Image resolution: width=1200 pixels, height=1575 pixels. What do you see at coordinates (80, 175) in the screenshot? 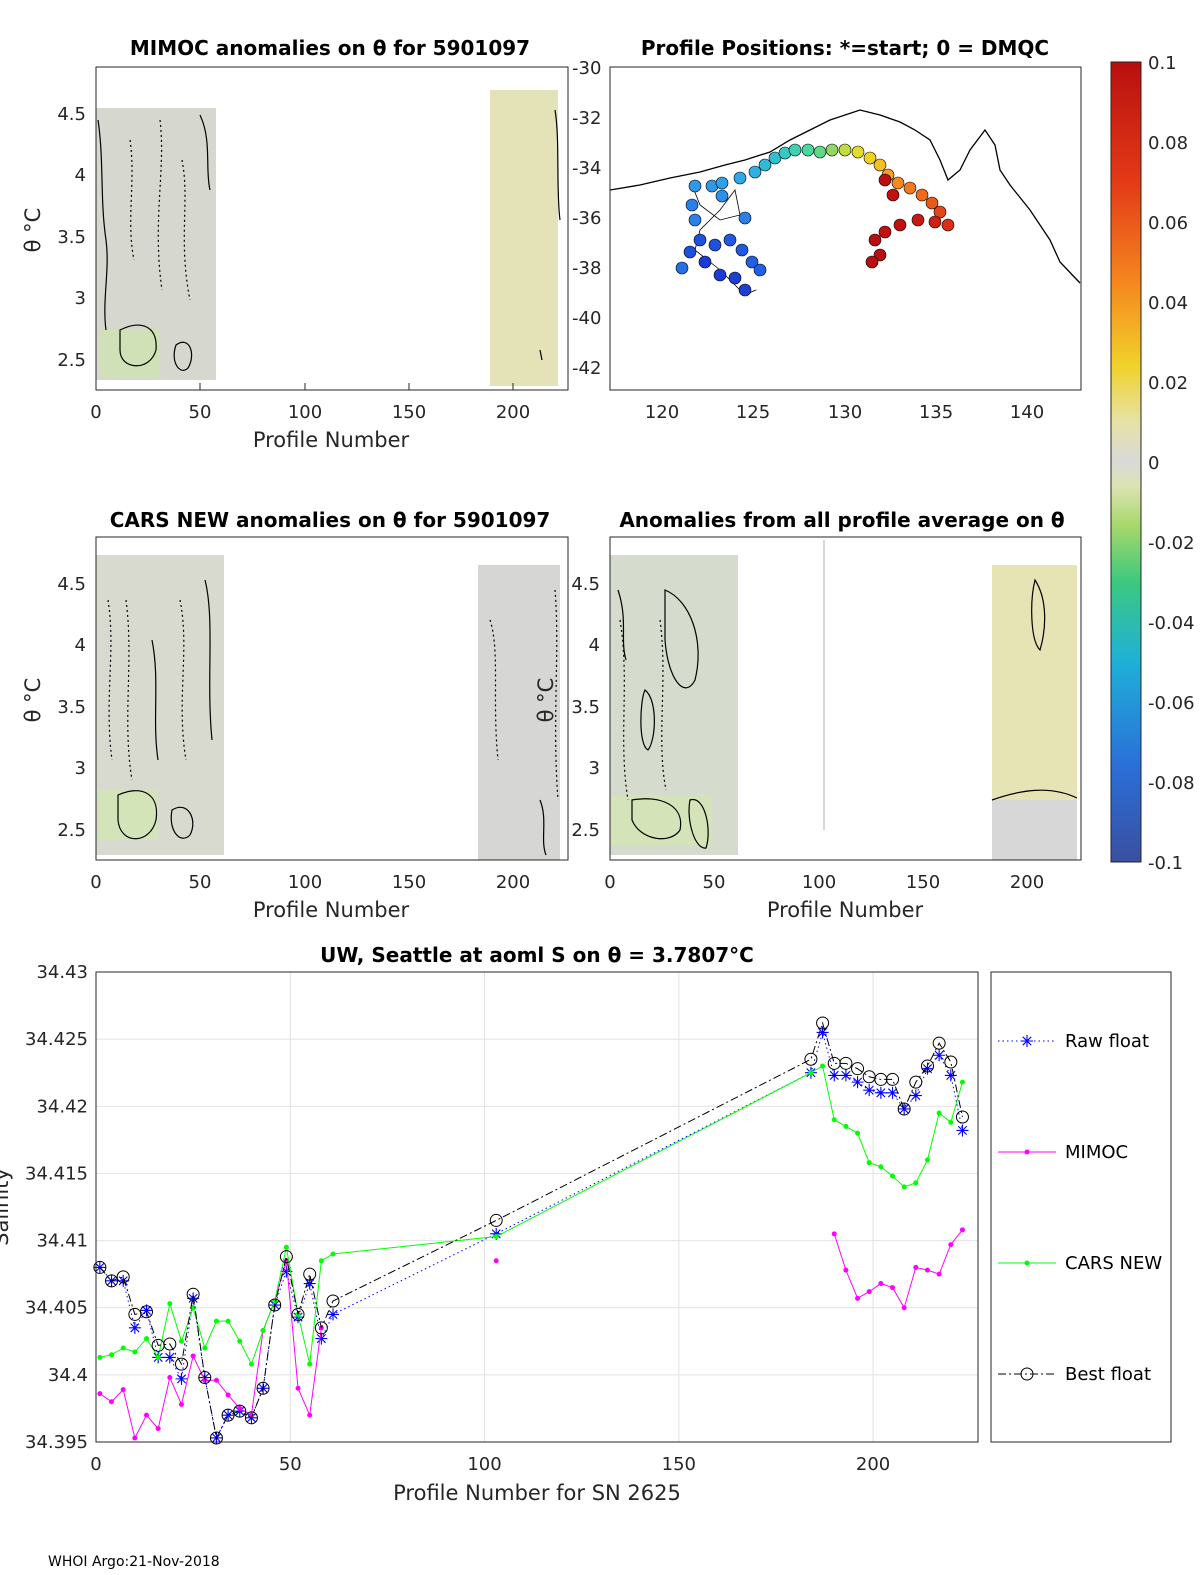
I see `mimoc-ytick: 4` at bounding box center [80, 175].